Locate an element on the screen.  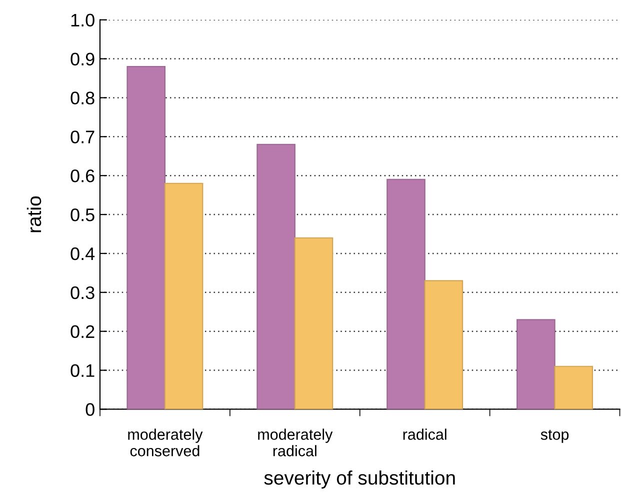
y-tick-label: 0.8 is located at coordinates (82, 98).